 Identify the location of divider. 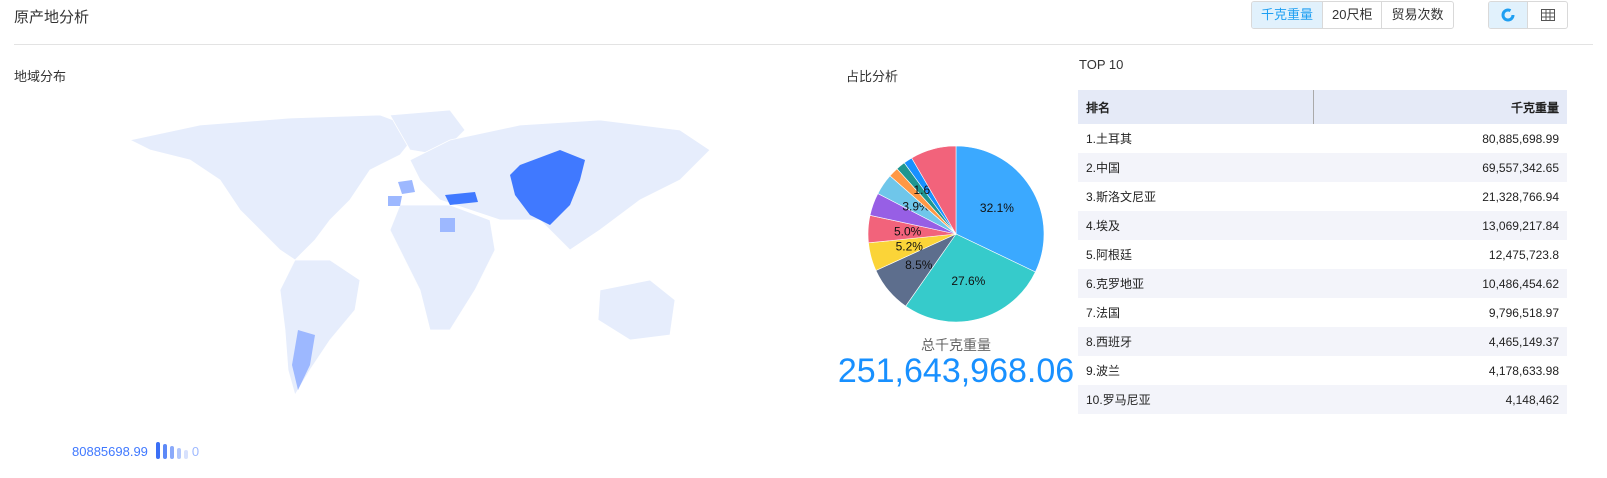
(803, 44).